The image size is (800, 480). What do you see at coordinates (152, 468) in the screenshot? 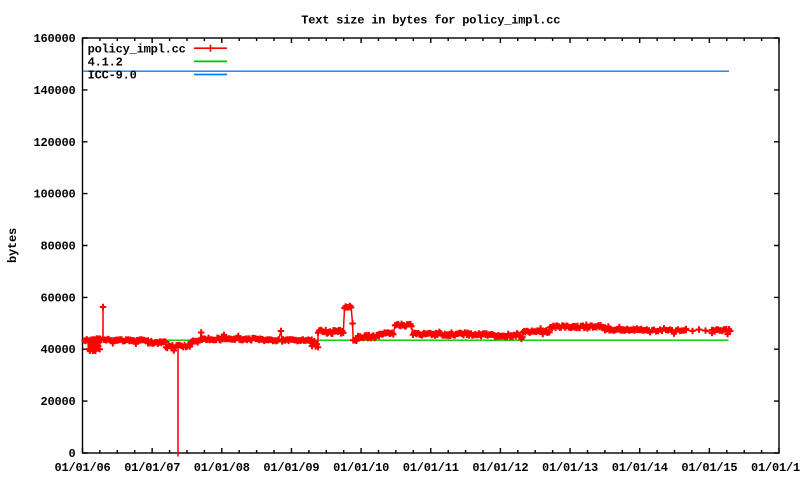
I see `svg-text: 01/01/07` at bounding box center [152, 468].